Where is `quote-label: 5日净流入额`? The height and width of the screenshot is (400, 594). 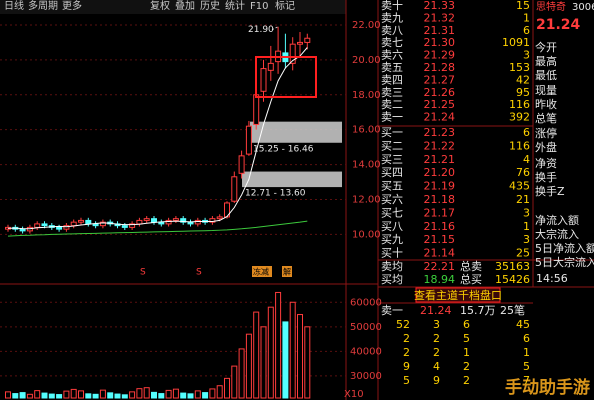
quote-label: 5日净流入额 is located at coordinates (564, 248).